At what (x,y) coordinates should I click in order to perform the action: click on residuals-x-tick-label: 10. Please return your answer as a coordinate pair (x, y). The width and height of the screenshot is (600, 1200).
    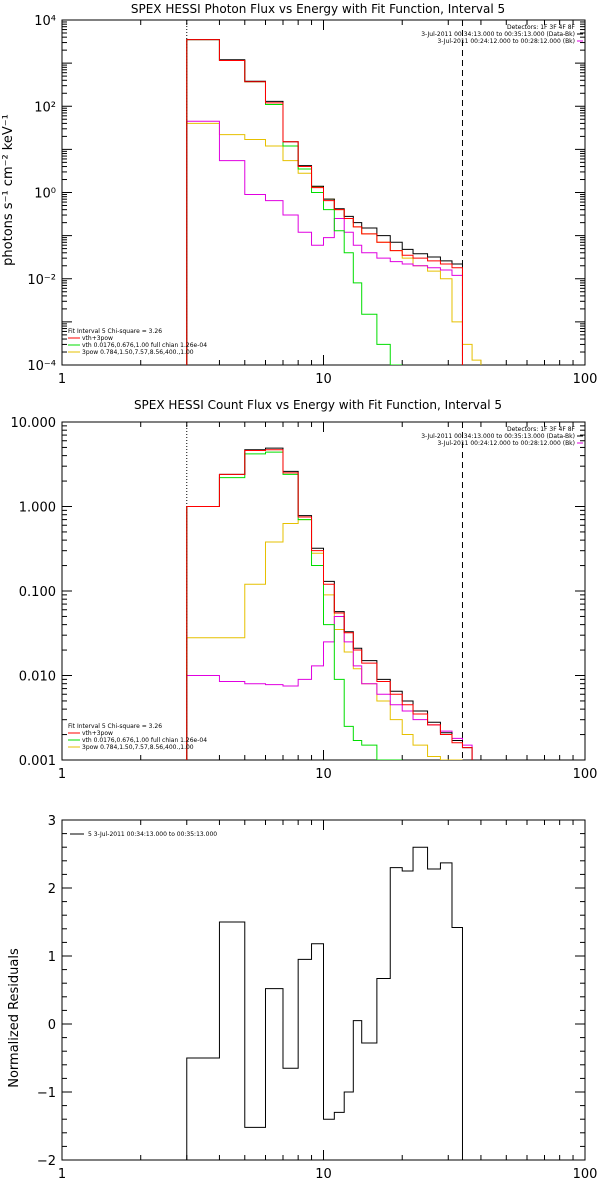
    Looking at the image, I should click on (323, 1174).